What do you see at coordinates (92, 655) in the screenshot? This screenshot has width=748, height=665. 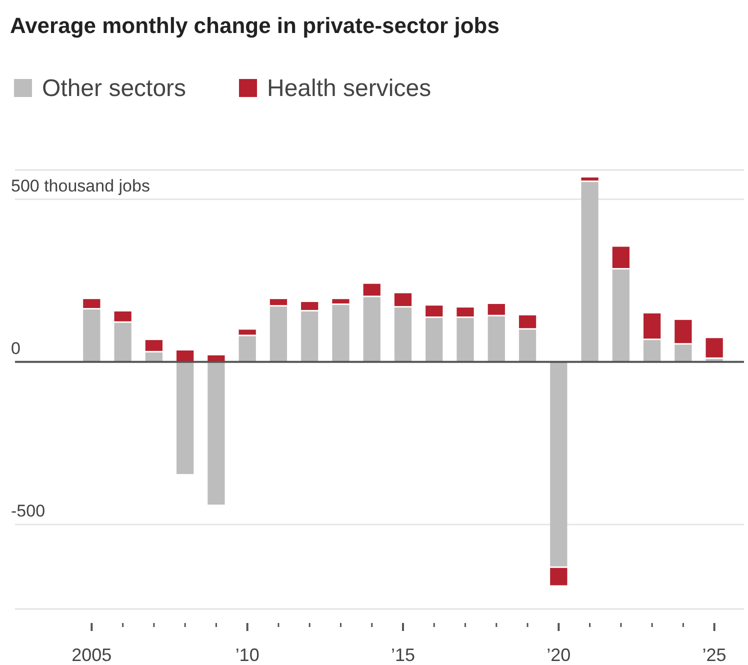 I see `x-tick-label: 2005` at bounding box center [92, 655].